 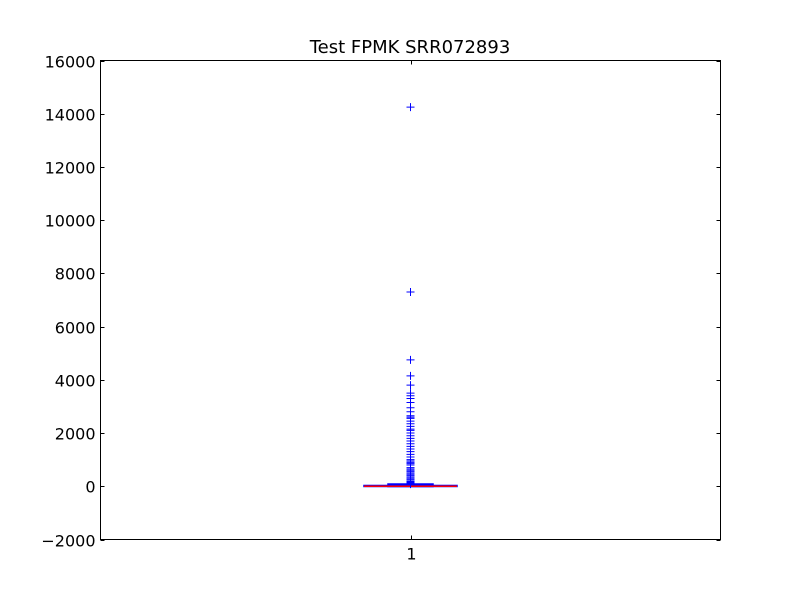 What do you see at coordinates (75, 381) in the screenshot?
I see `y-tick-label: 4000` at bounding box center [75, 381].